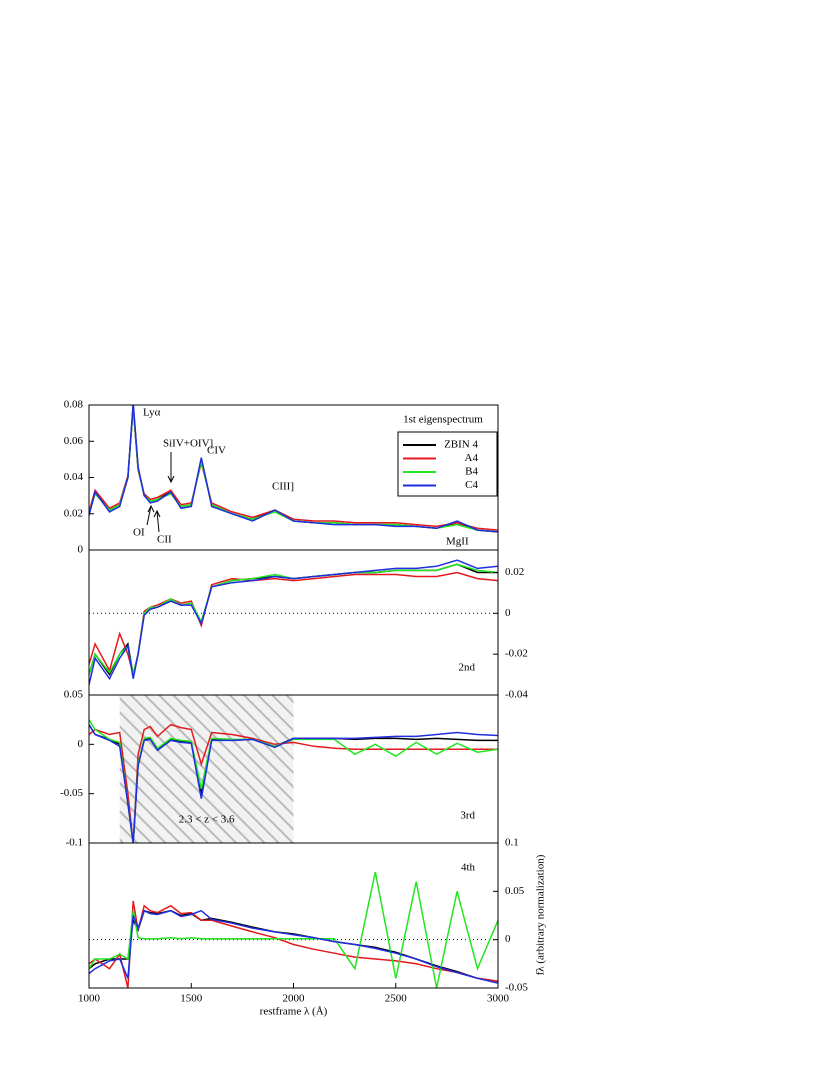 This screenshot has width=830, height=1080. I want to click on x-tick-label: 2500, so click(396, 999).